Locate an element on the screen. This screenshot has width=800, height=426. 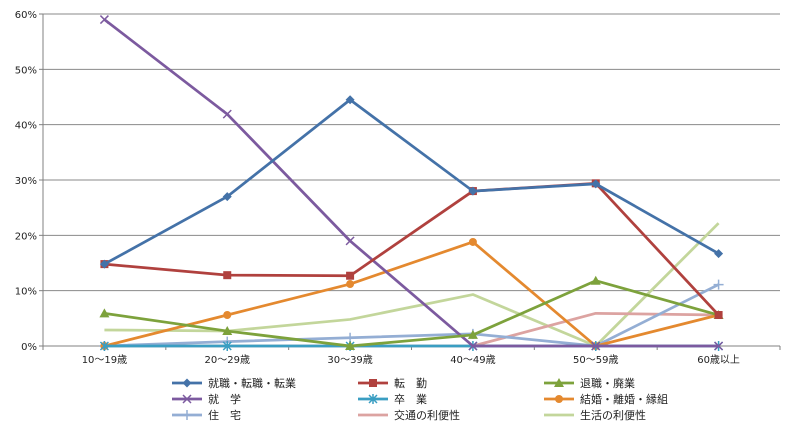
legend-item: 就職・転職・転業 is located at coordinates (234, 383).